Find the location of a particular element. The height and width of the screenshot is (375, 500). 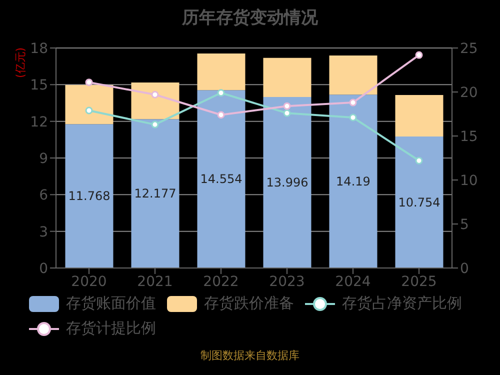

x-tick-label: 2022 is located at coordinates (221, 282).